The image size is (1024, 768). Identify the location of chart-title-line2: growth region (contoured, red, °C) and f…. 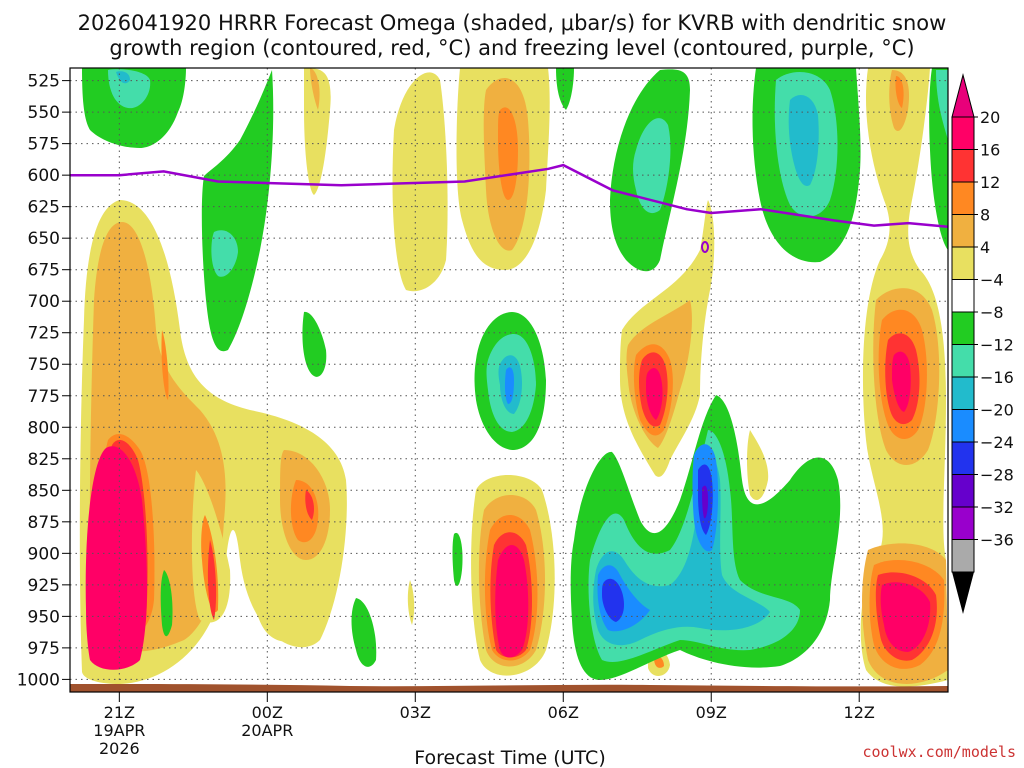
(511, 48).